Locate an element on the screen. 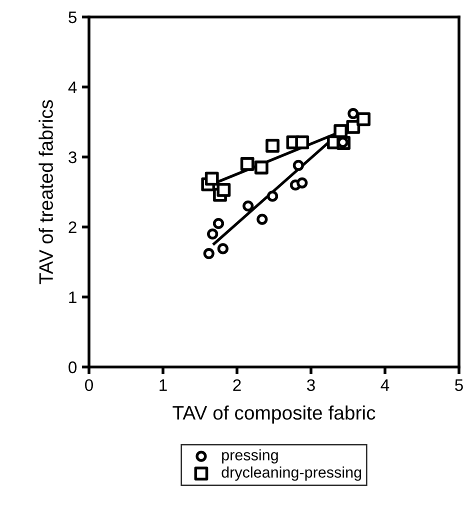 Image resolution: width=476 pixels, height=506 pixels. x-tick-label: 3 is located at coordinates (311, 385).